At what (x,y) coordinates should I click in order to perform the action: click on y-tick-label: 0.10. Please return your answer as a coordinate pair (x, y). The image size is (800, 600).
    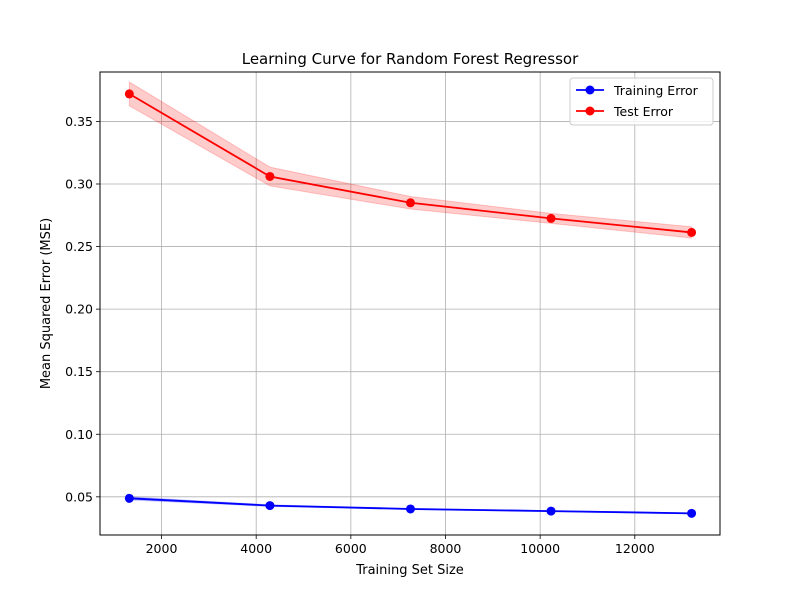
    Looking at the image, I should click on (79, 434).